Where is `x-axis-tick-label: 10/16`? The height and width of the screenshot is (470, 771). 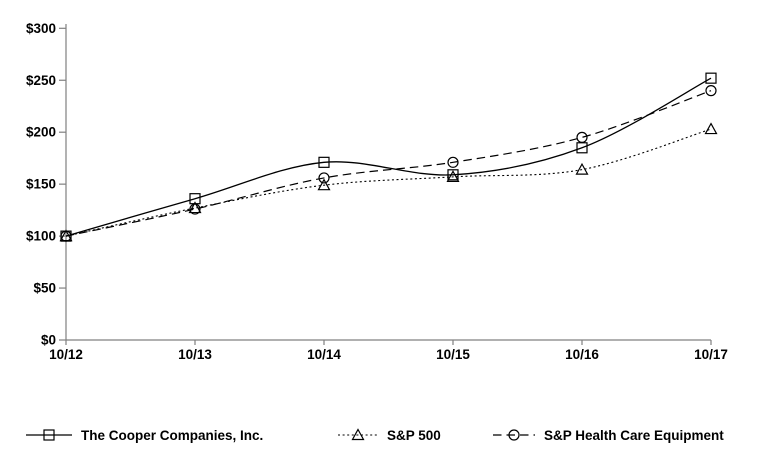 x-axis-tick-label: 10/16 is located at coordinates (582, 354).